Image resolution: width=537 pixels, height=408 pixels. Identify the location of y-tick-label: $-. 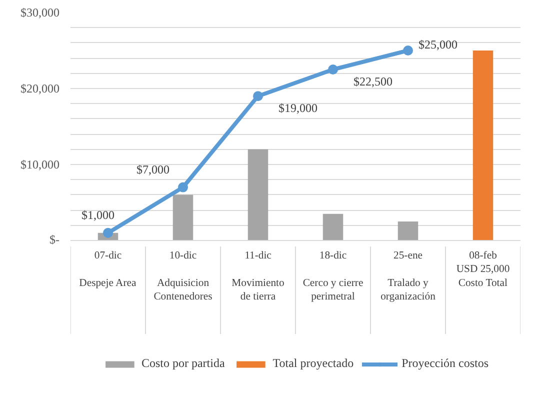
(55, 239).